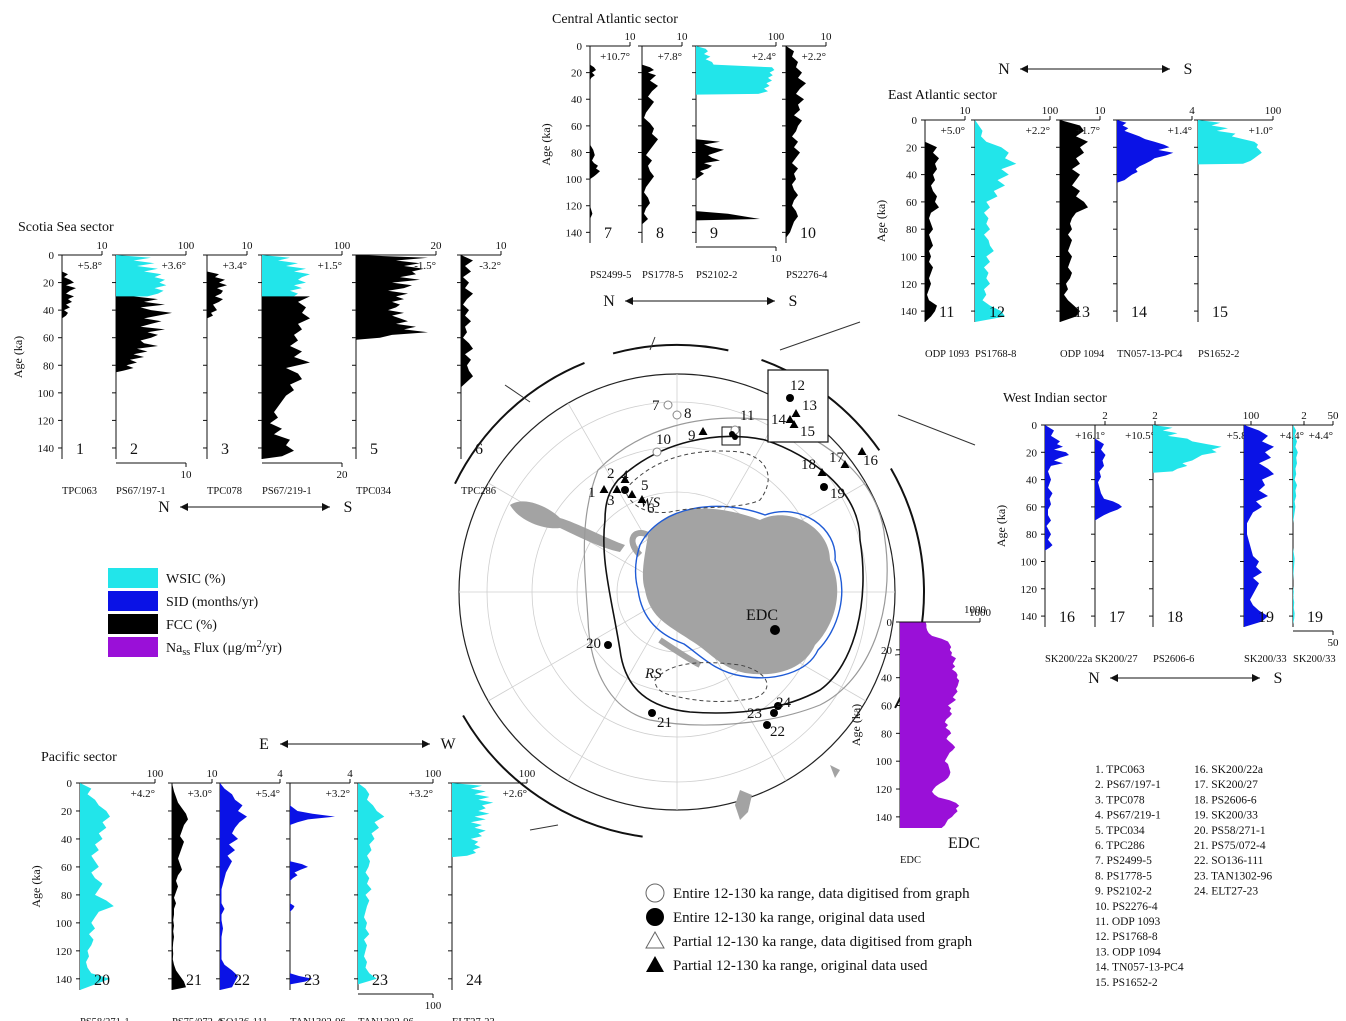 The image size is (1346, 1021). Describe the element at coordinates (947, 354) in the screenshot. I see `core-name-label: ODP 1093` at that location.